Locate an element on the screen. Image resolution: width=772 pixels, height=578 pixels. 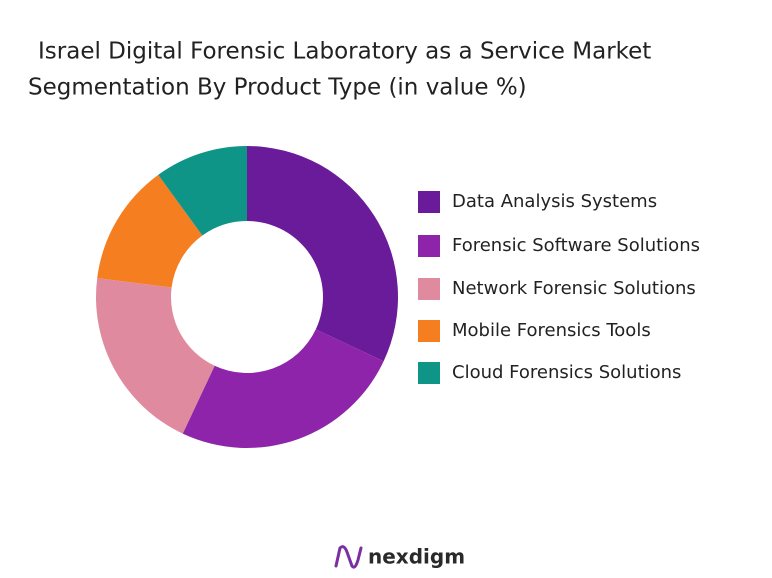
legend-label: Forensic Software Solutions is located at coordinates (576, 245).